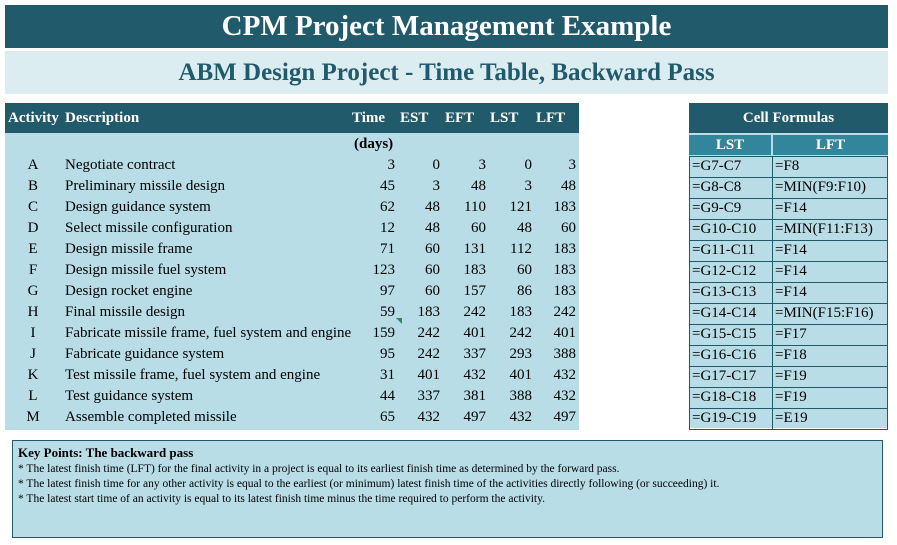  Describe the element at coordinates (387, 249) in the screenshot. I see `time-cell: 71` at that location.